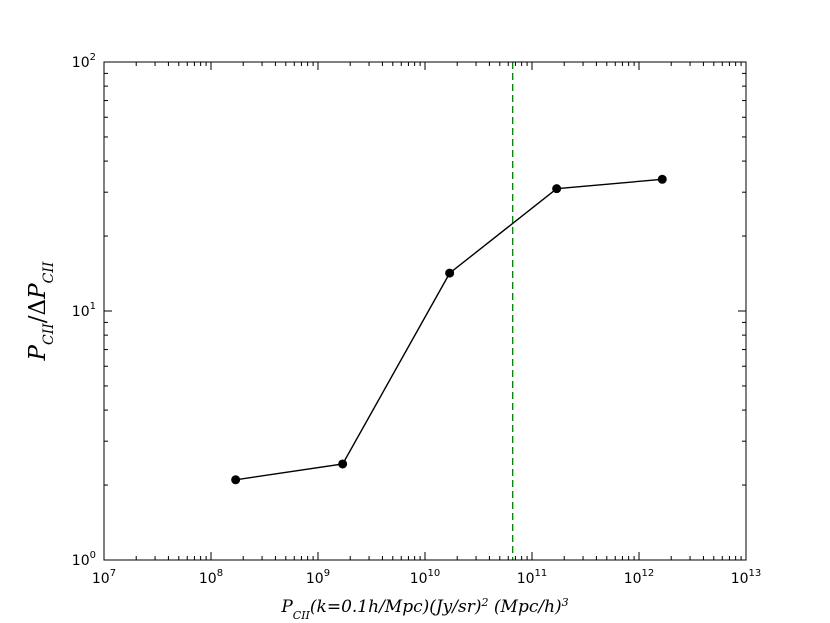 The width and height of the screenshot is (830, 623). I want to click on x-tick-label: 10⁸, so click(211, 577).